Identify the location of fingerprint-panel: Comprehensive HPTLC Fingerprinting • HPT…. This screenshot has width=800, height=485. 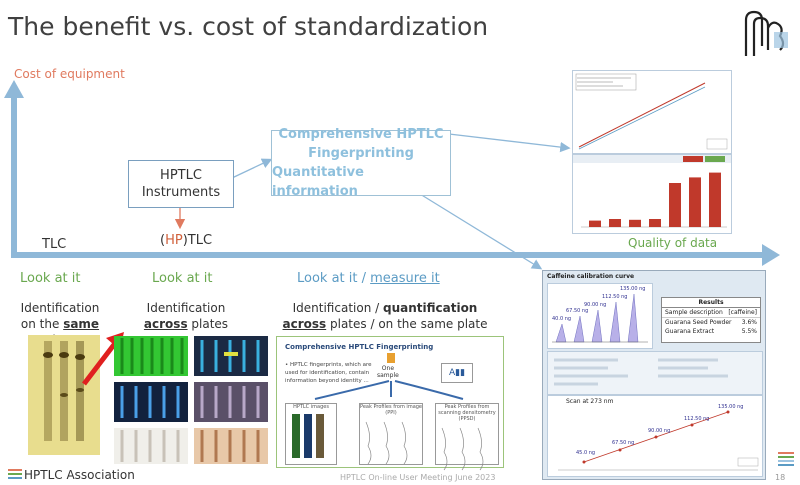
(390, 403).